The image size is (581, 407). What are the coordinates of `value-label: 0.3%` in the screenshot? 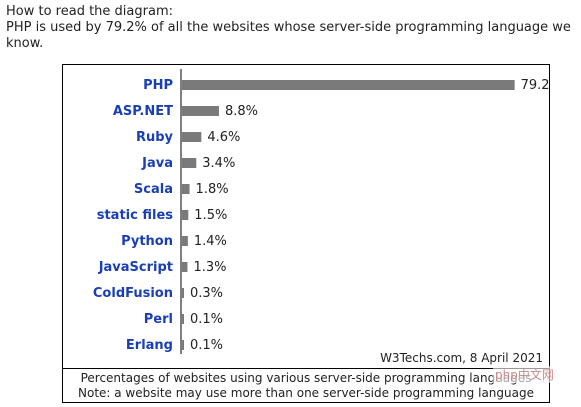 It's located at (206, 293).